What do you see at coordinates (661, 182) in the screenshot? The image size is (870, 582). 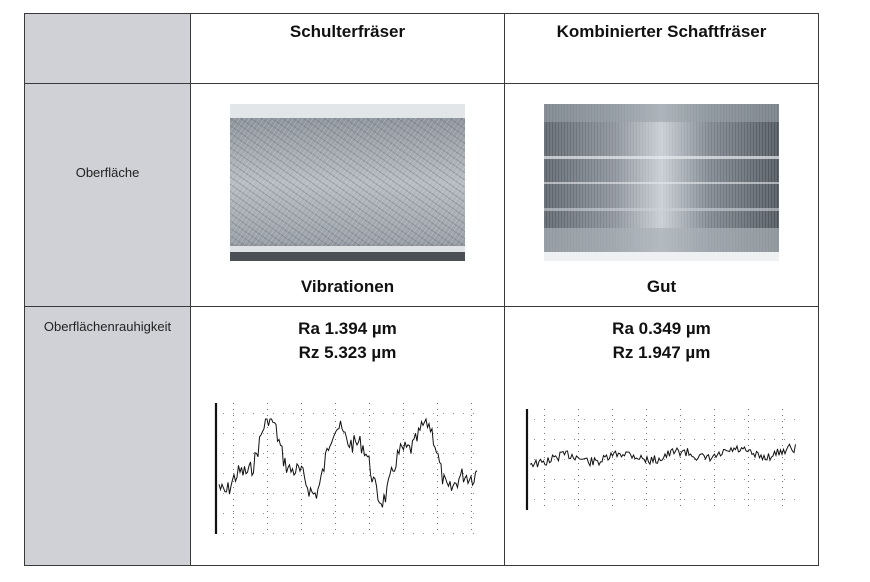 I see `surface-photo-good` at bounding box center [661, 182].